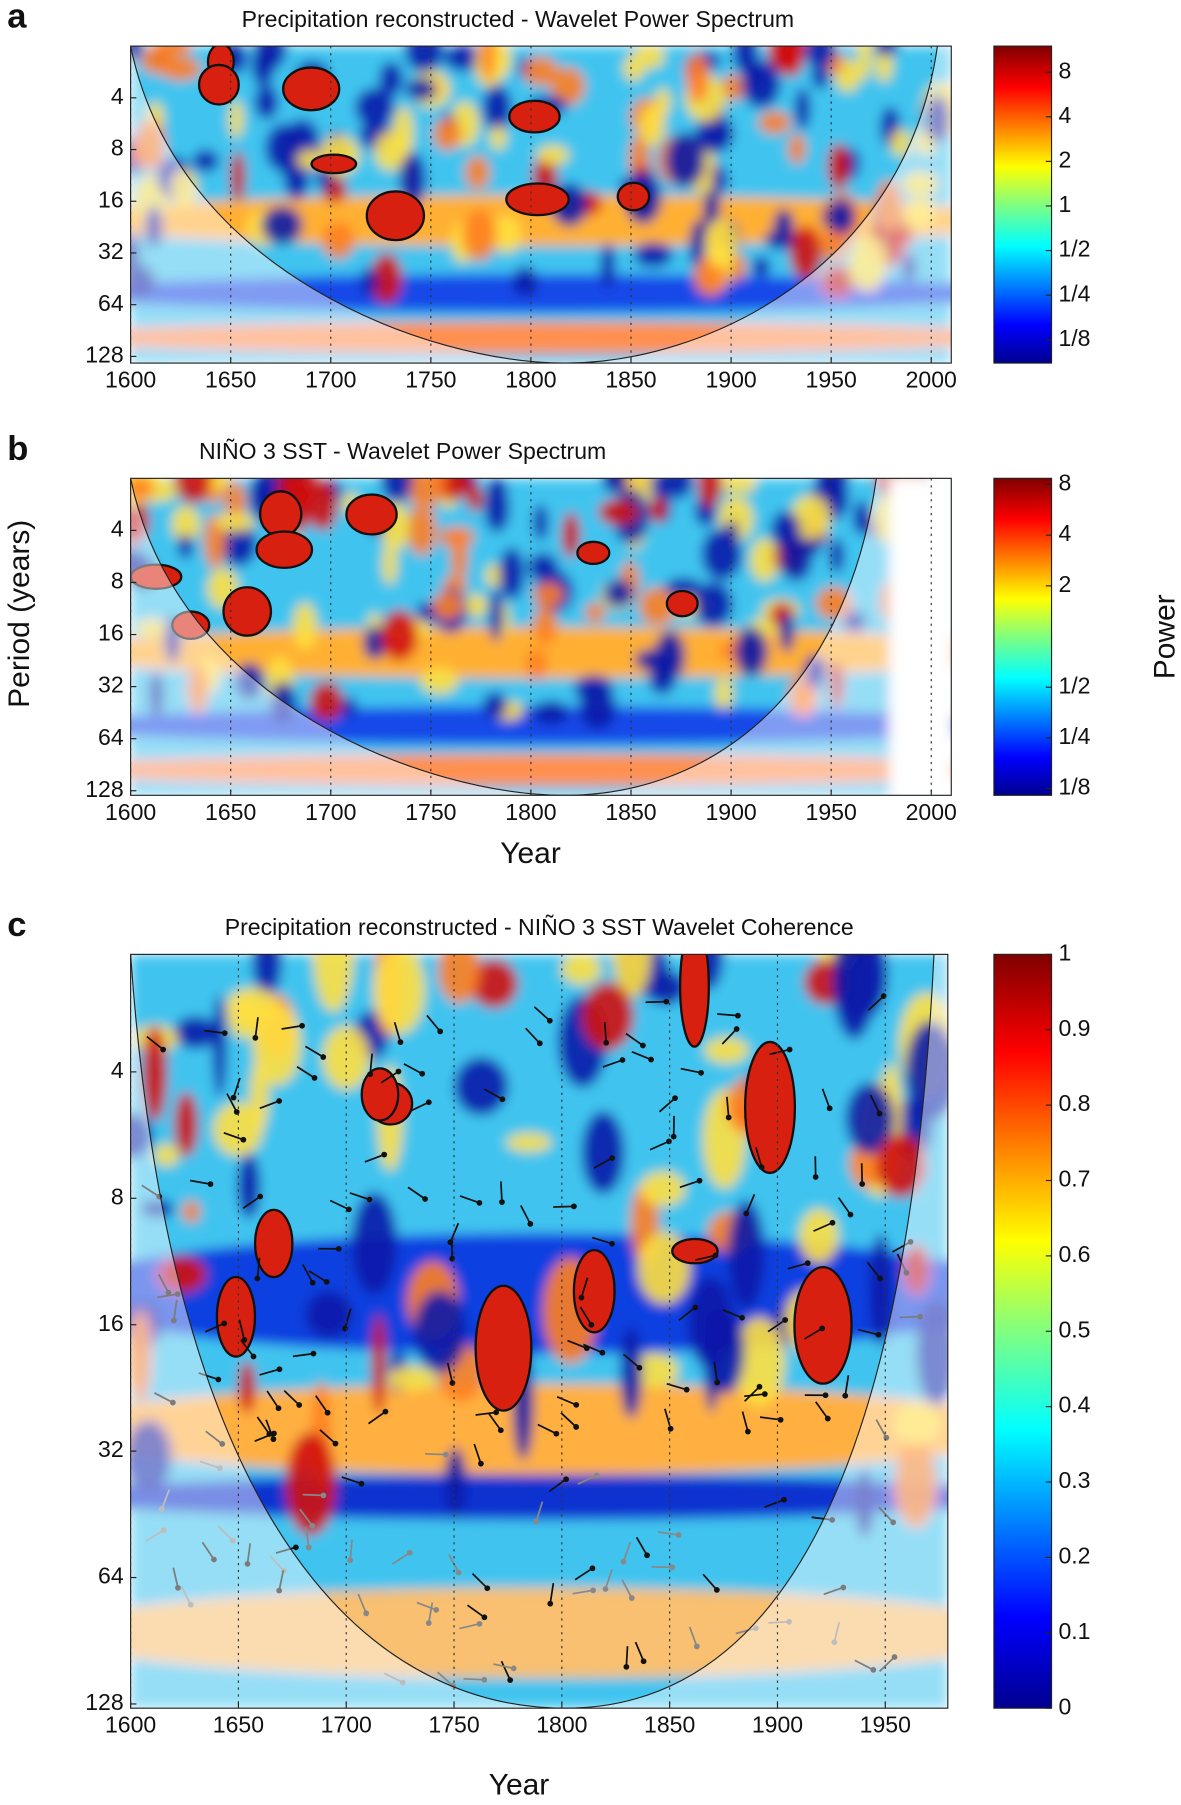 The image size is (1181, 1805). What do you see at coordinates (530, 853) in the screenshot?
I see `x-axis-label: Year` at bounding box center [530, 853].